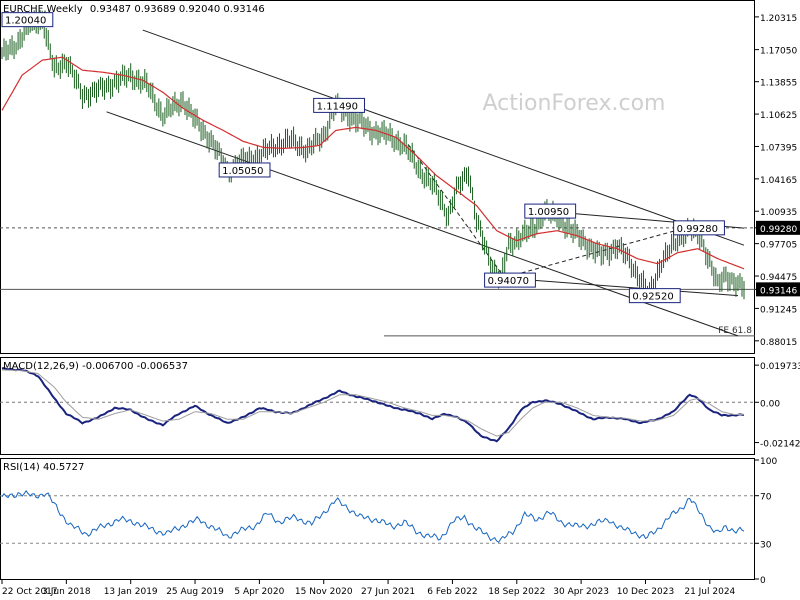  What do you see at coordinates (778, 343) in the screenshot?
I see `price-y-tick-10-label: 0.88015` at bounding box center [778, 343].